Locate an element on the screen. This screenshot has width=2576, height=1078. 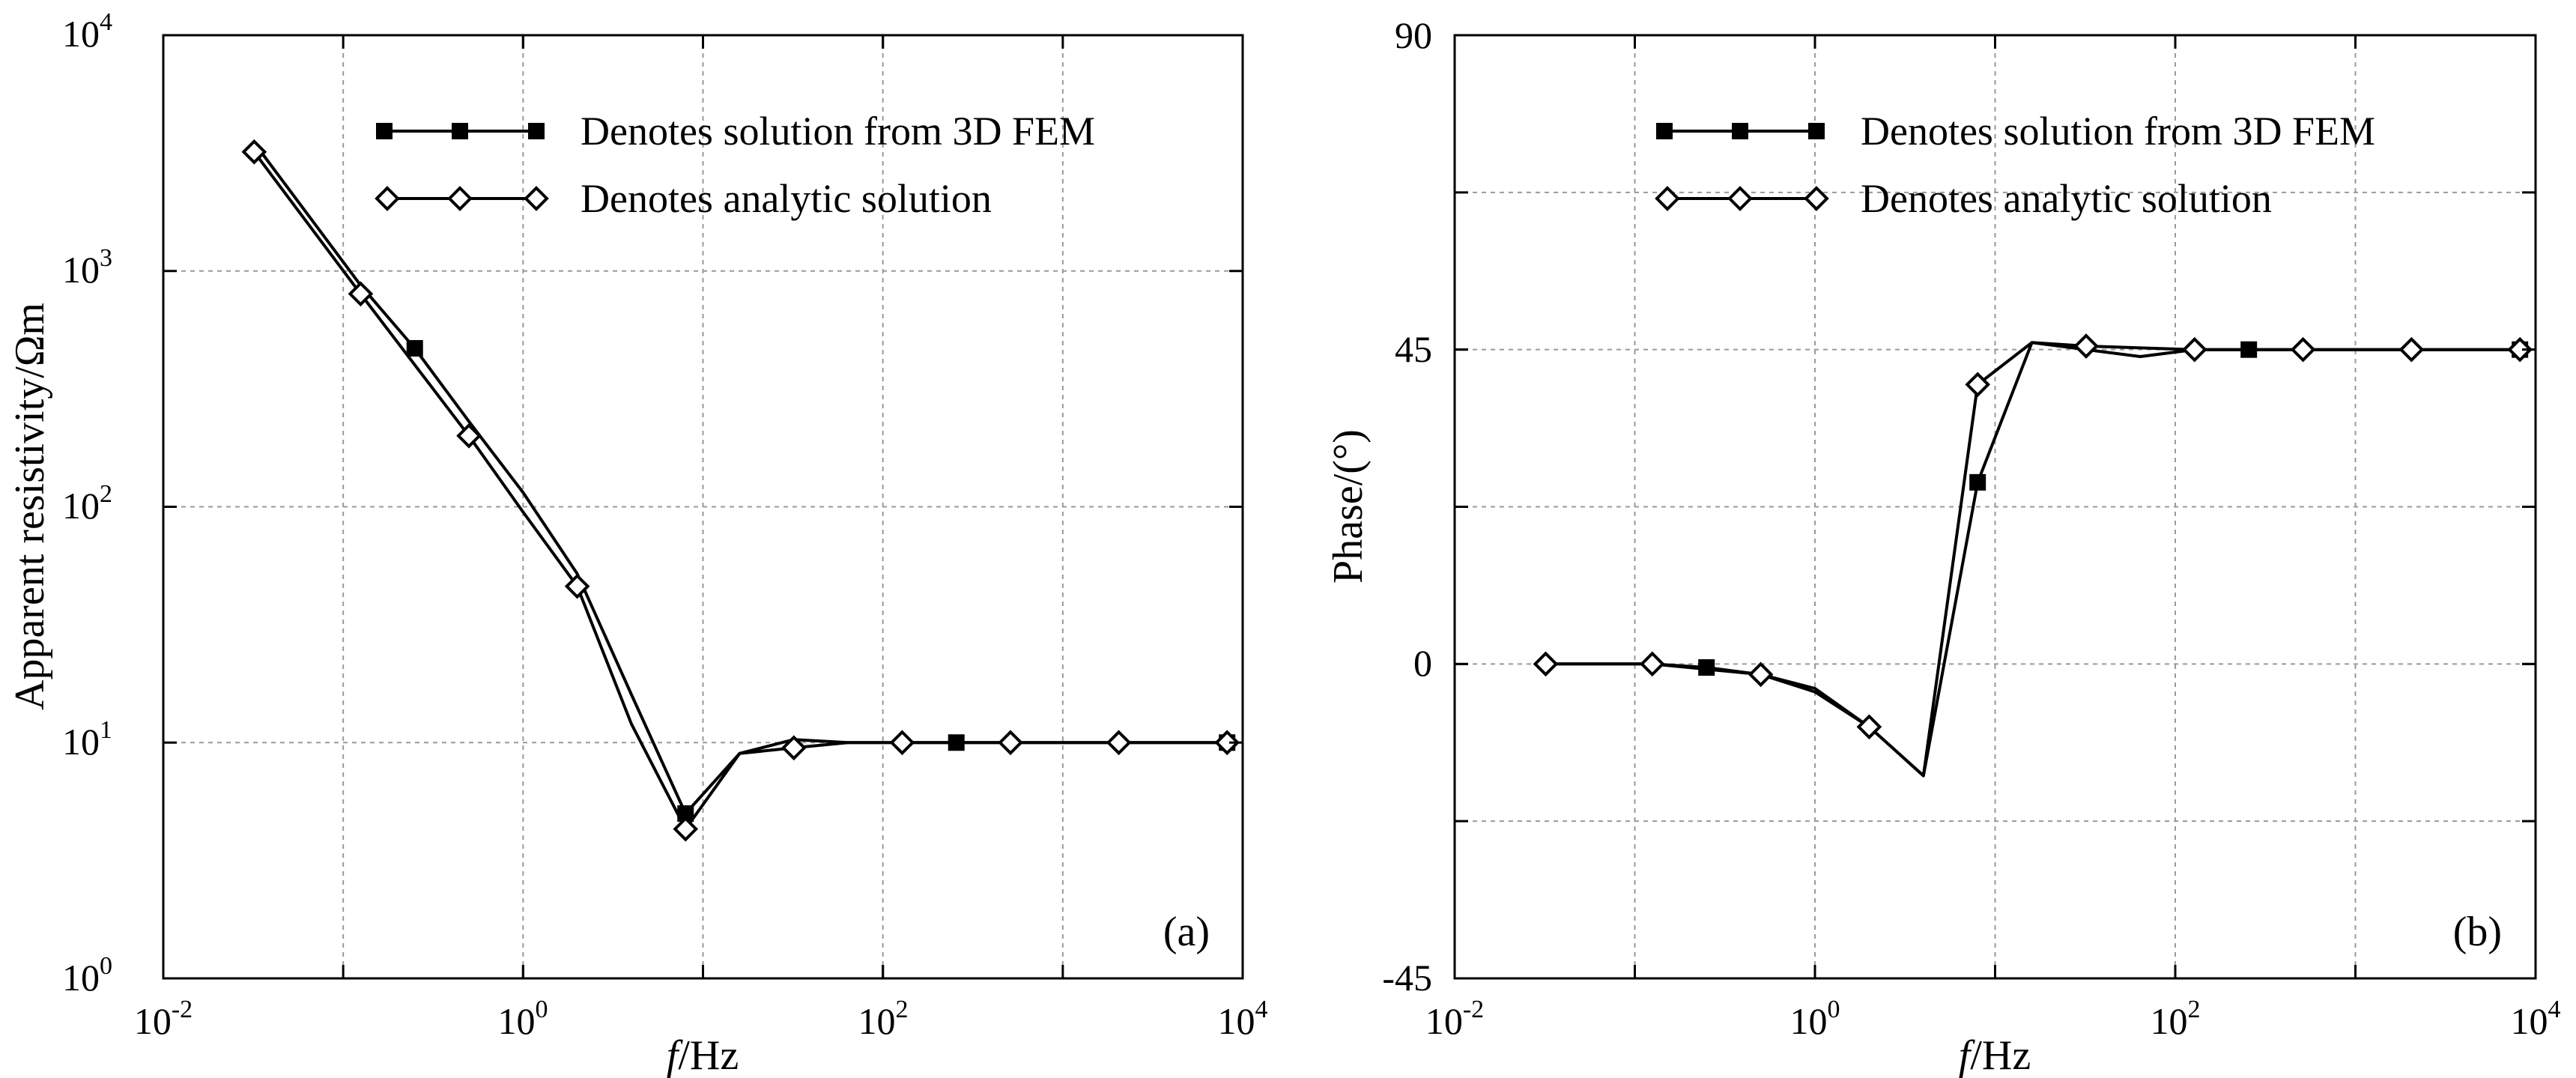
panel-b-label: (b) is located at coordinates (2477, 932).